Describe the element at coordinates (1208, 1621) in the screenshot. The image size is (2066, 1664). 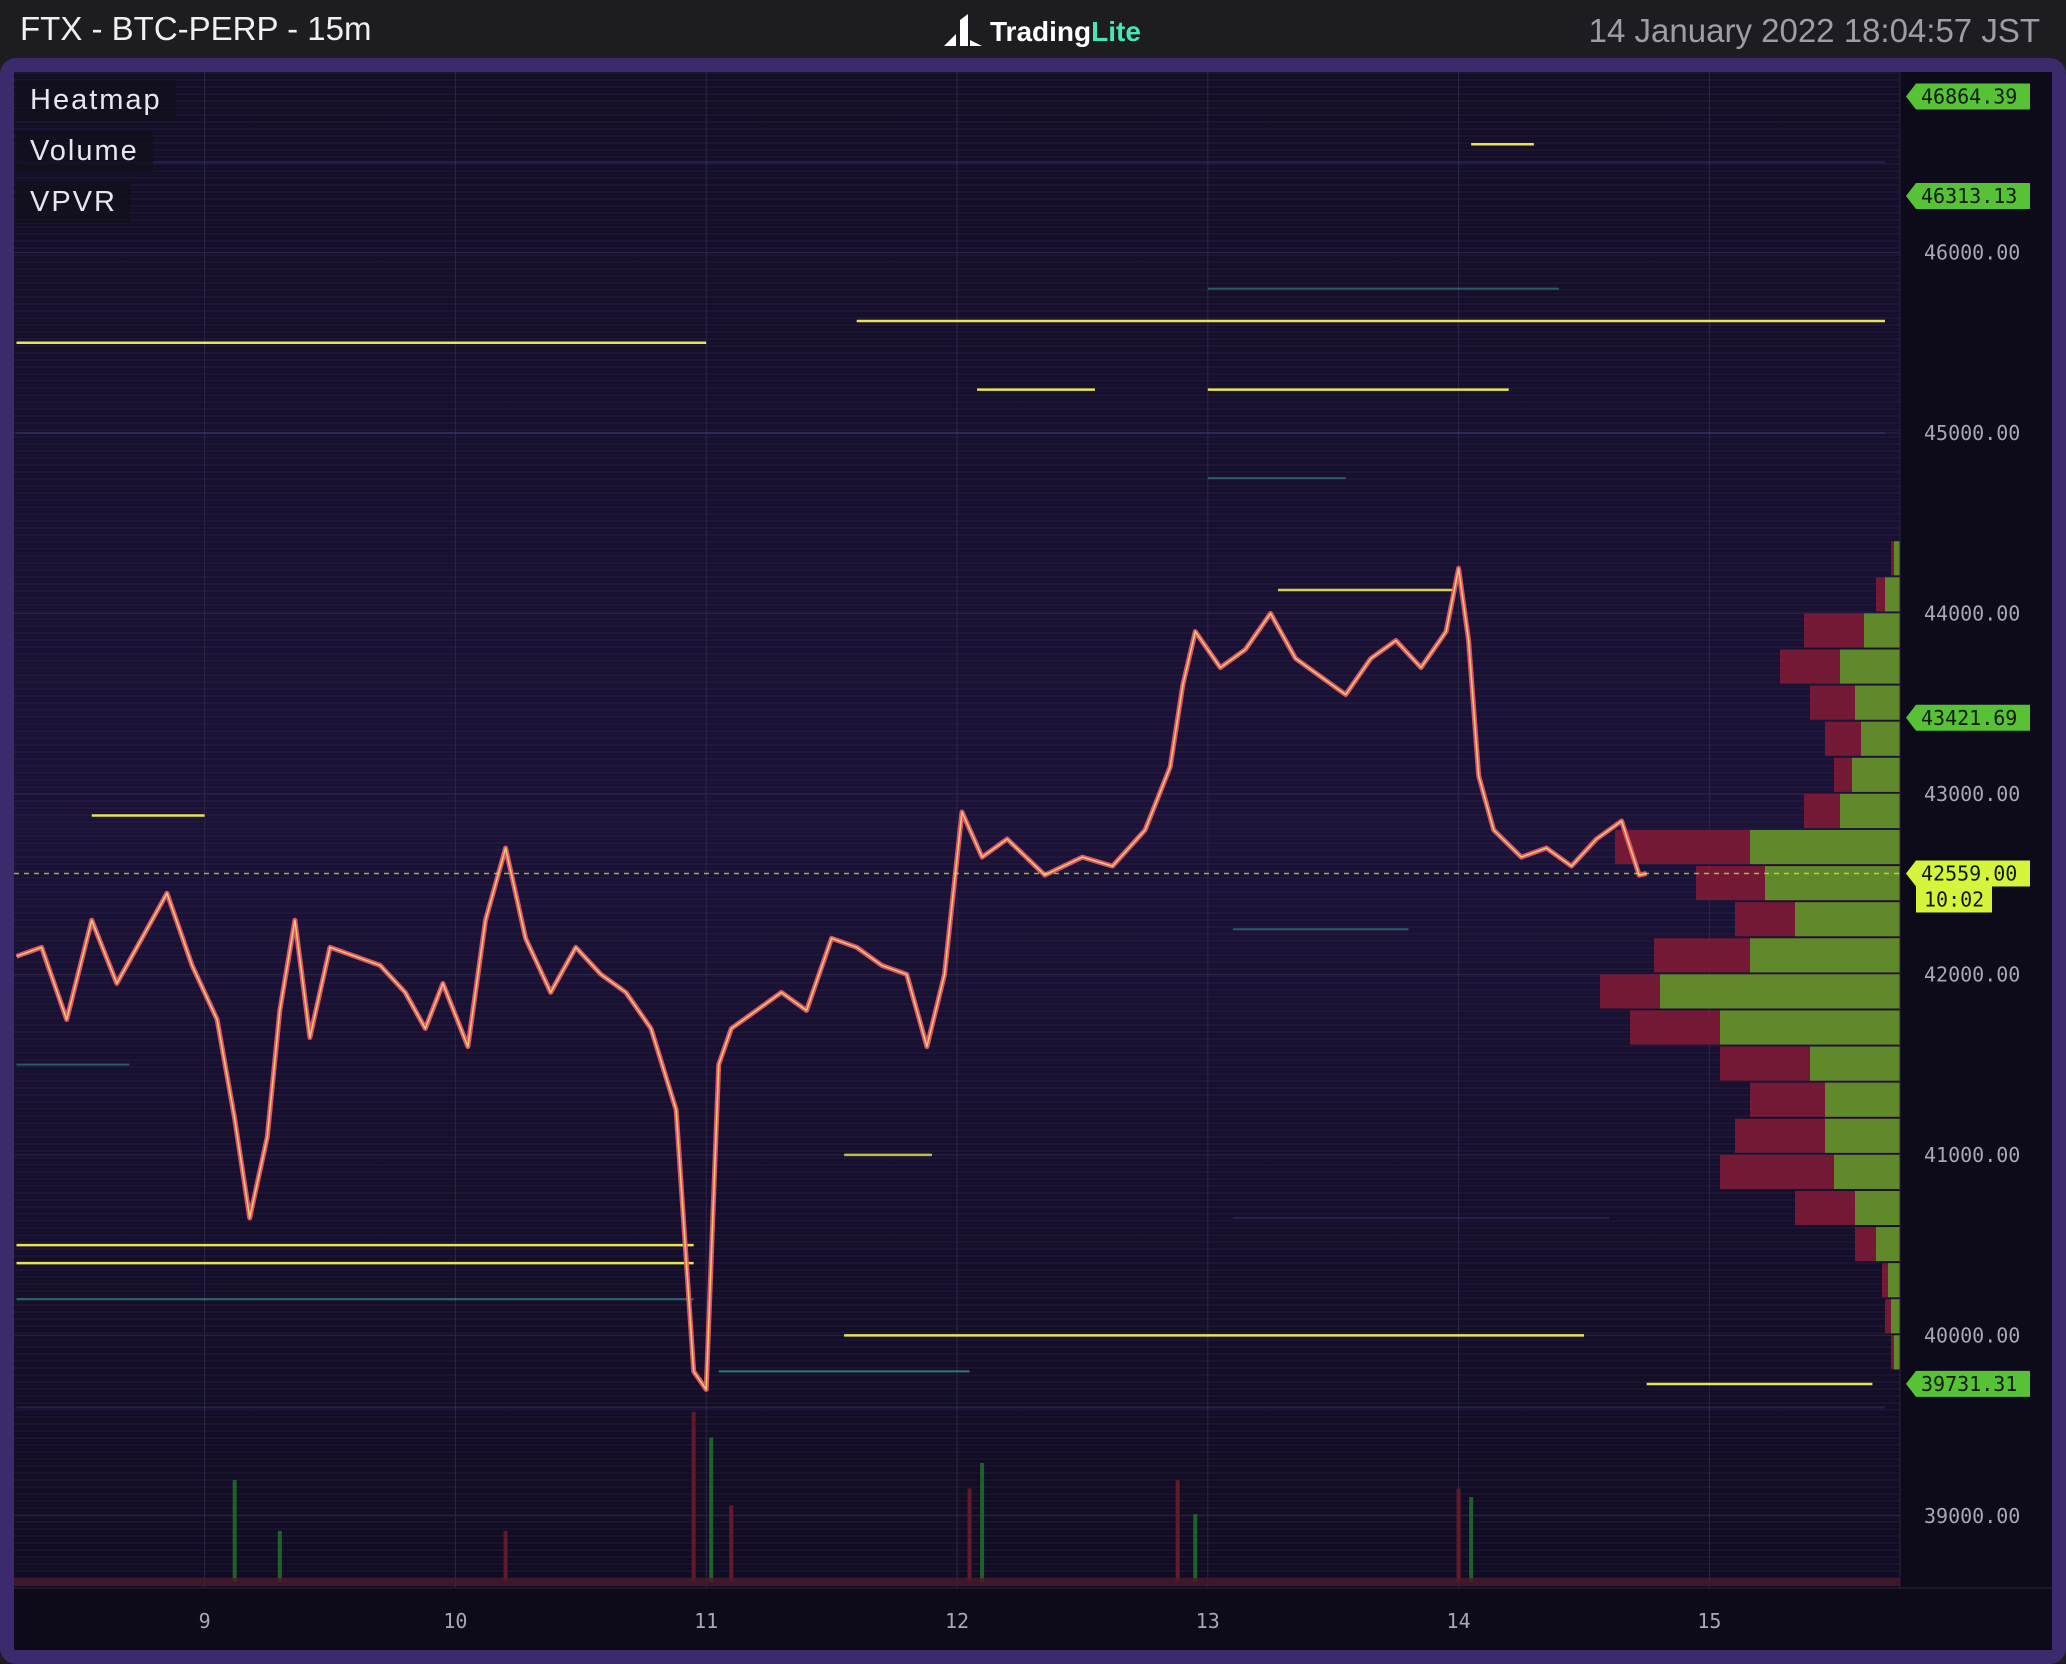
I see `time-tick-label: 13` at that location.